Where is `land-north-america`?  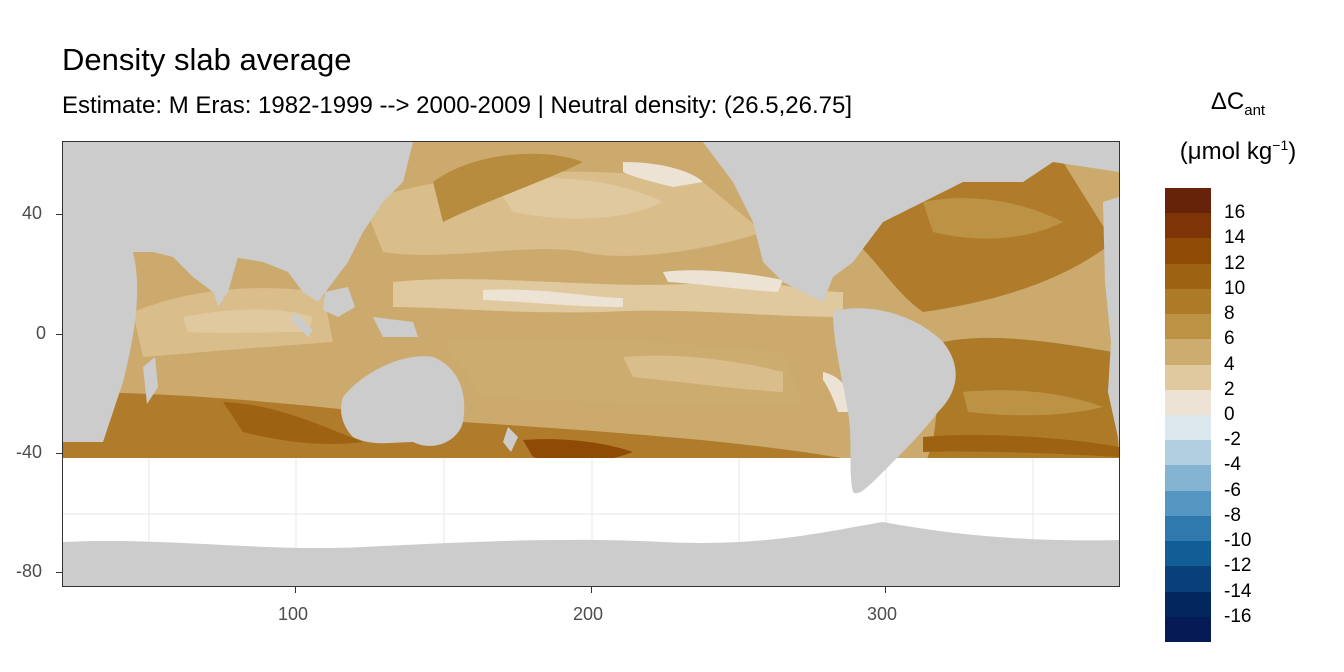
land-north-america is located at coordinates (911, 222).